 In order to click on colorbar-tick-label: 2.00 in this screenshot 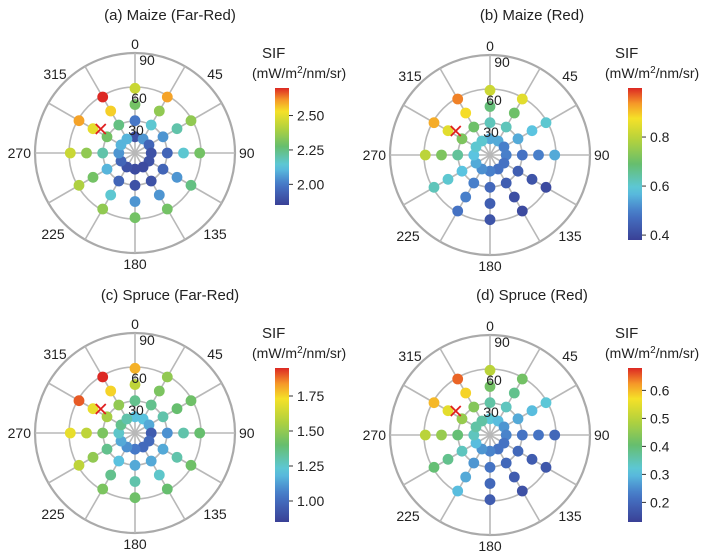, I will do `click(310, 184)`.